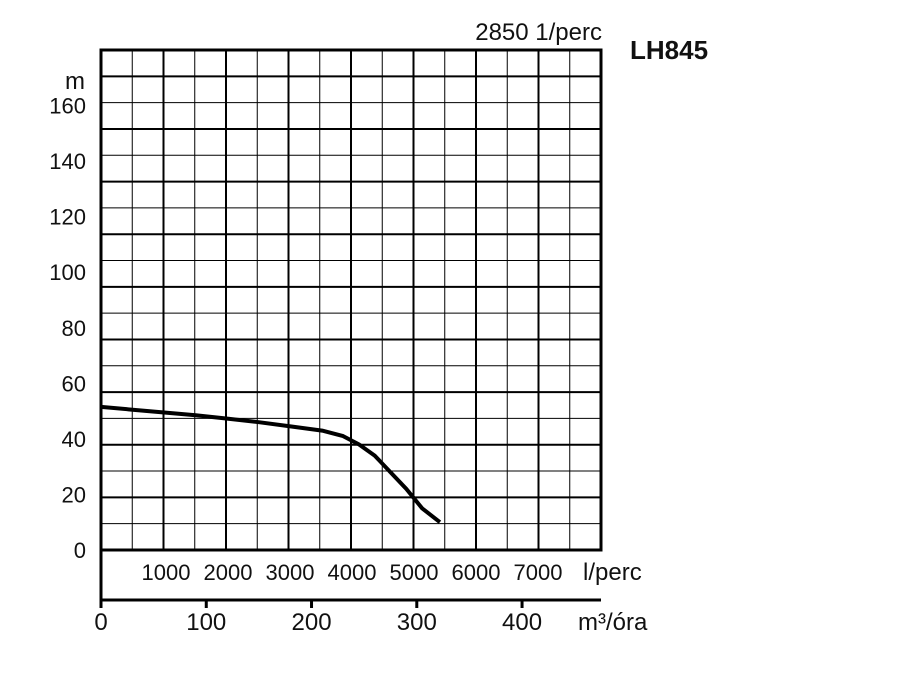  Describe the element at coordinates (538, 572) in the screenshot. I see `flow-tick-label: 7000` at that location.